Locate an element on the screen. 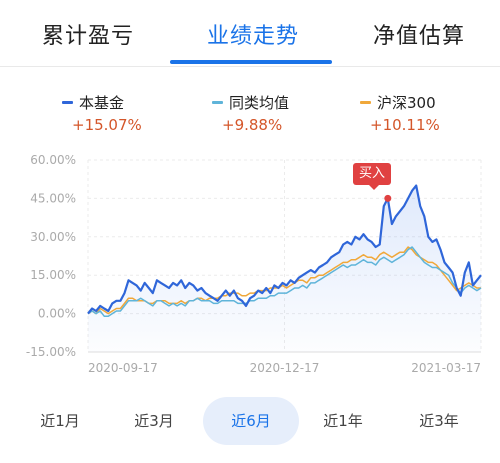  marker-layer is located at coordinates (388, 198).